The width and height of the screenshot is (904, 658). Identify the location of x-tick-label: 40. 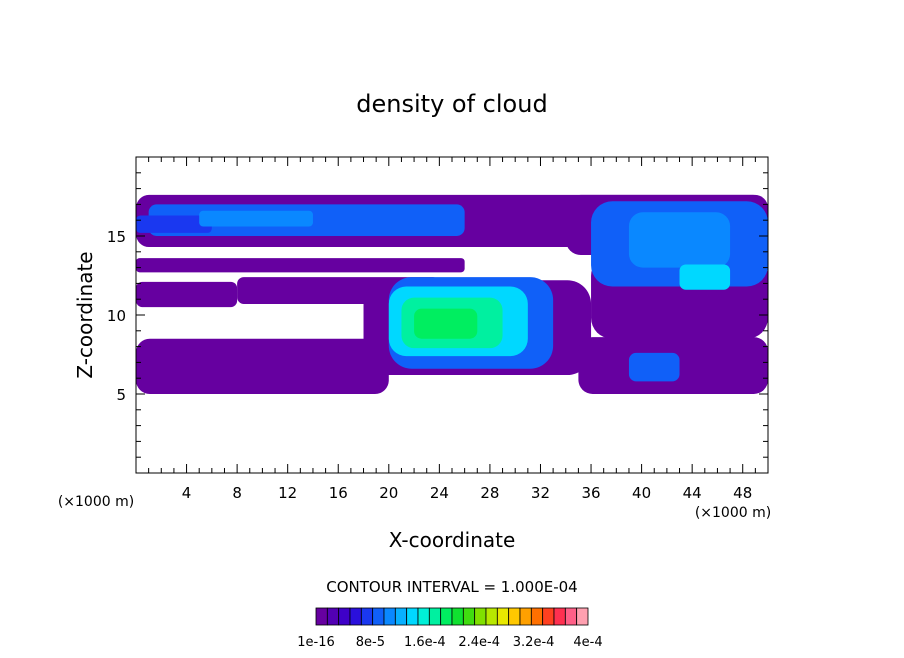
(641, 493).